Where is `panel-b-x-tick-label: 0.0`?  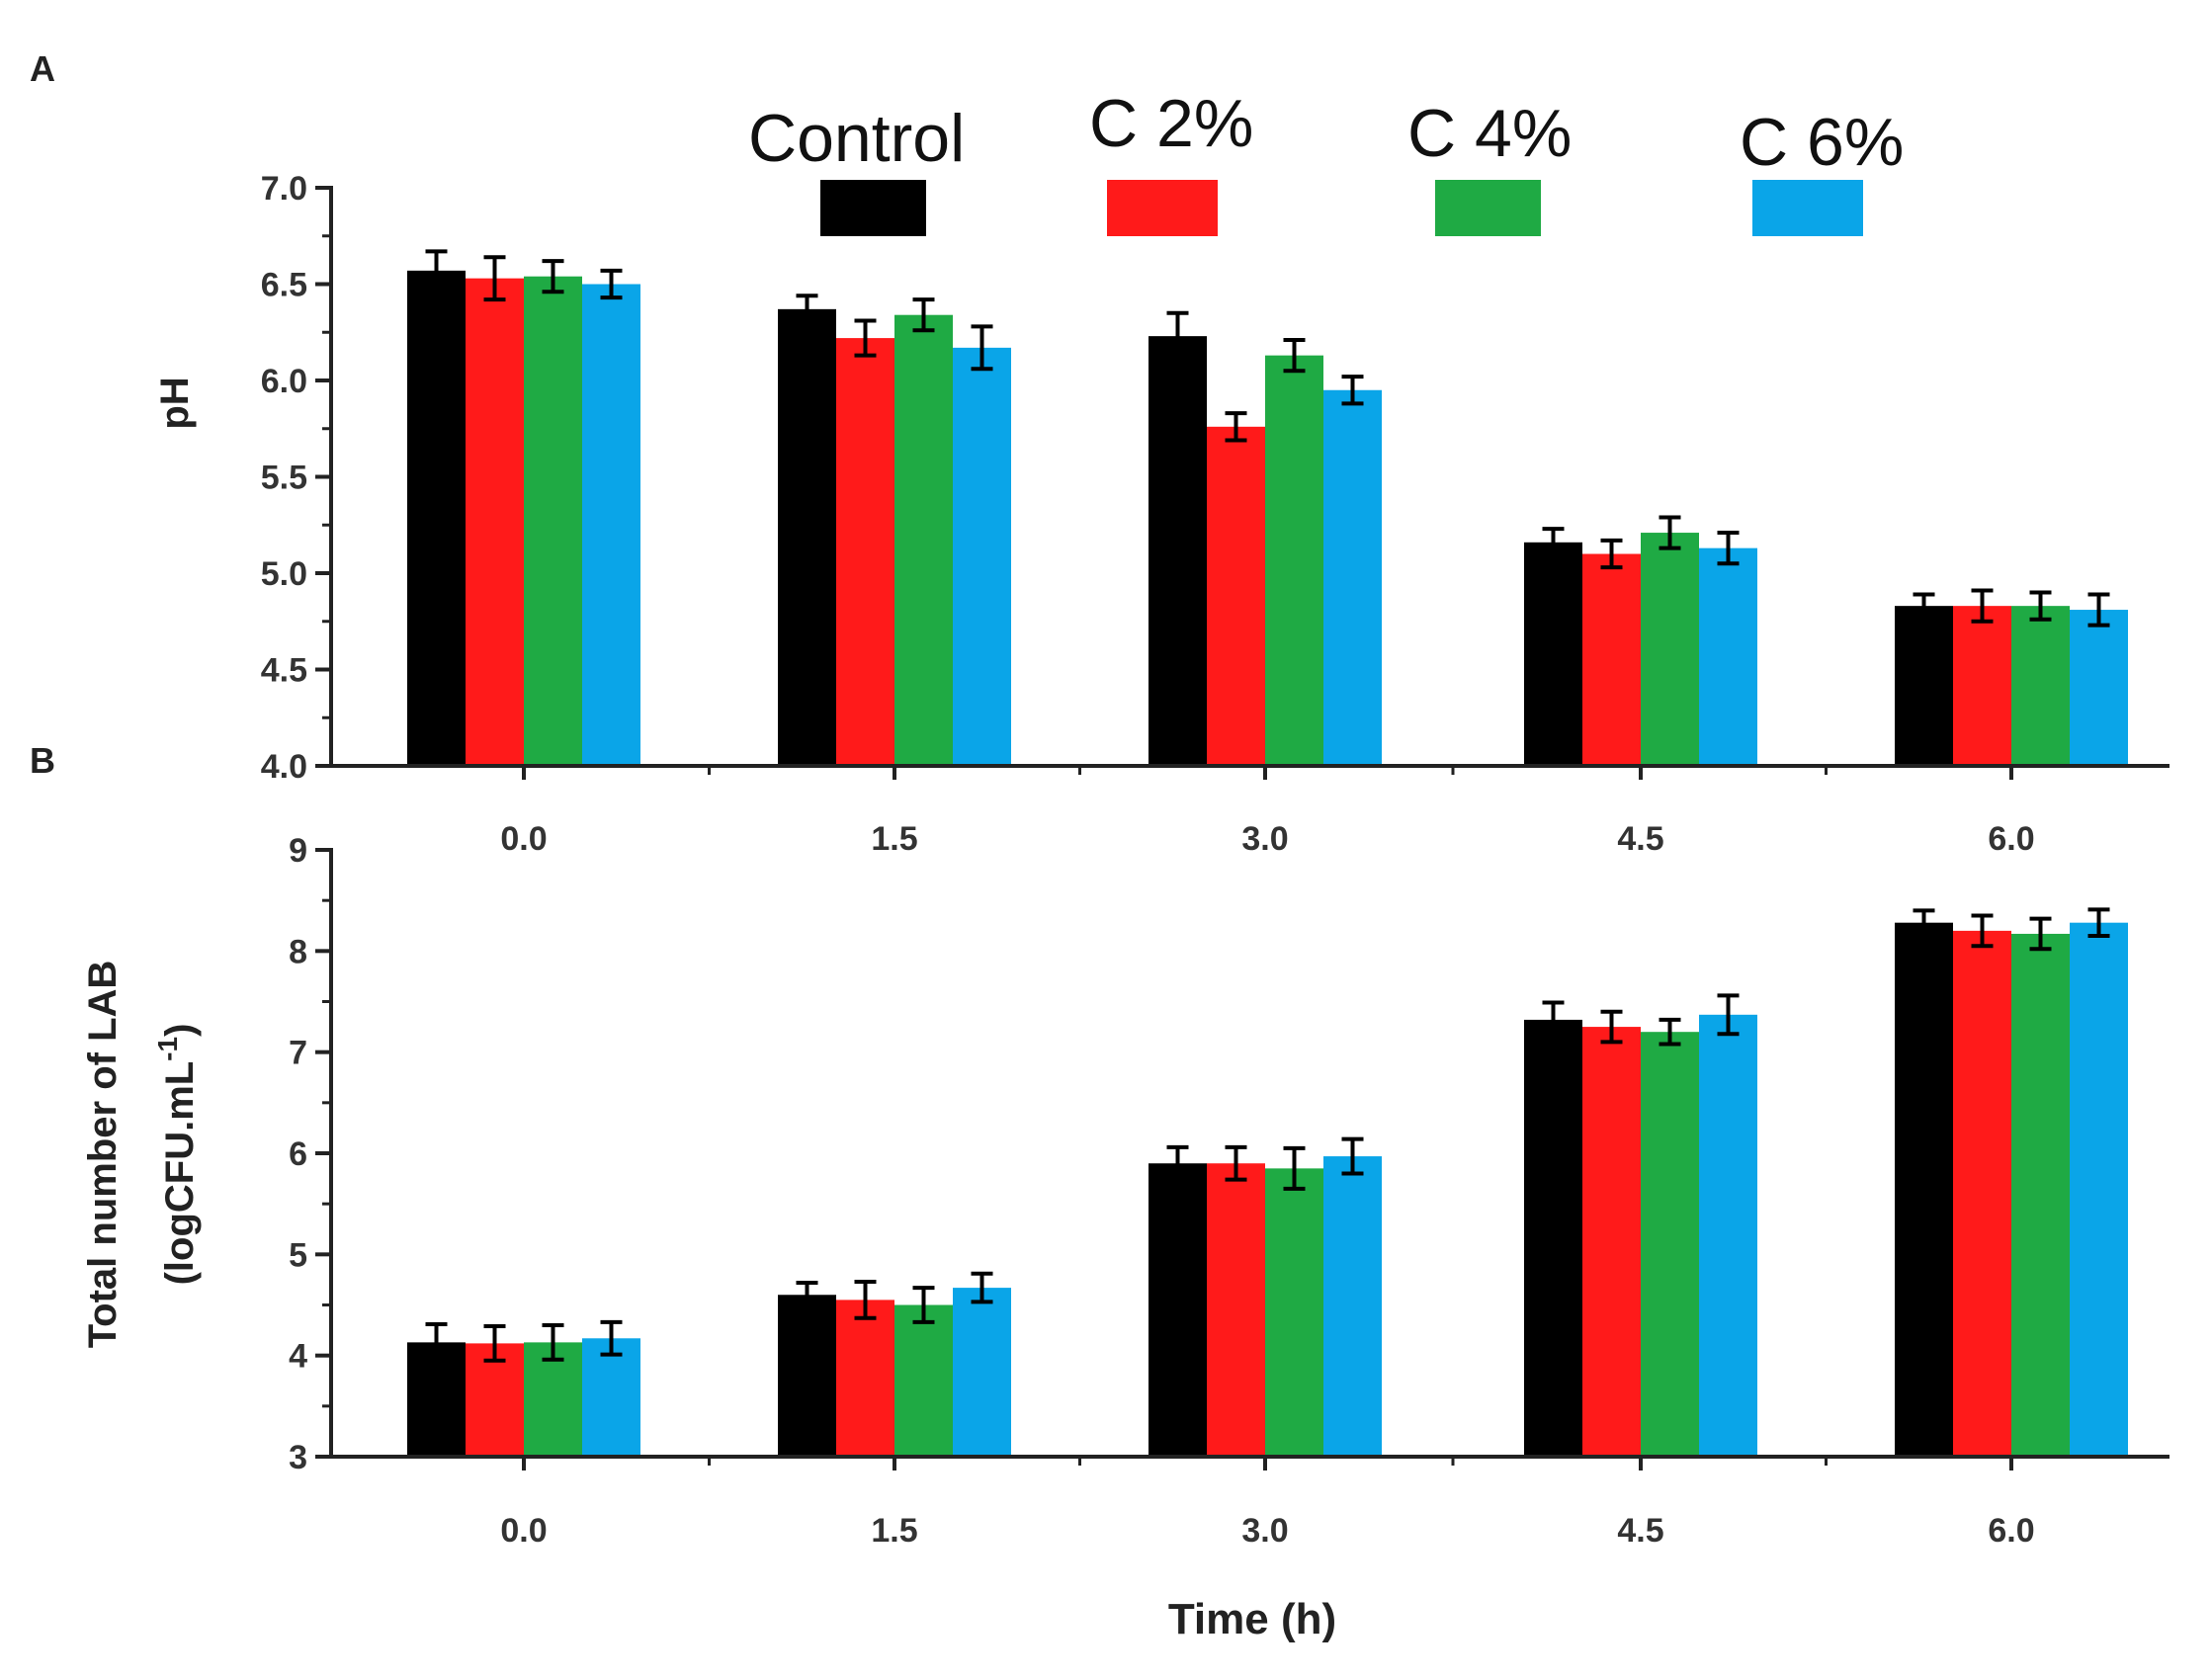 panel-b-x-tick-label: 0.0 is located at coordinates (523, 1531).